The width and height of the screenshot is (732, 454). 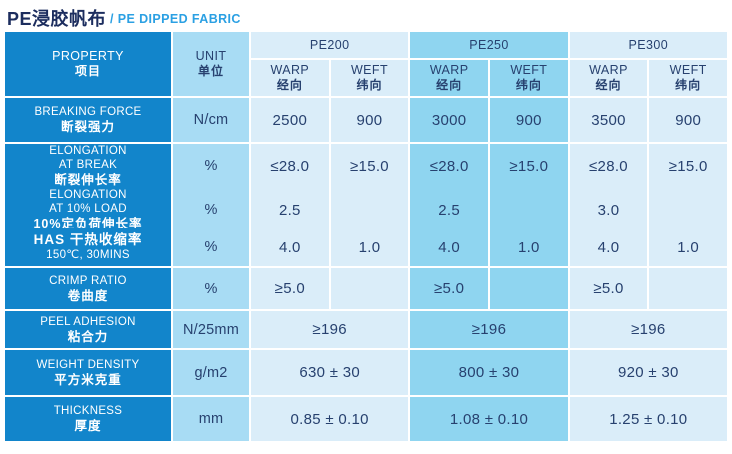 What do you see at coordinates (648, 419) in the screenshot?
I see `value-cell-merged: 1.25 ± 0.10` at bounding box center [648, 419].